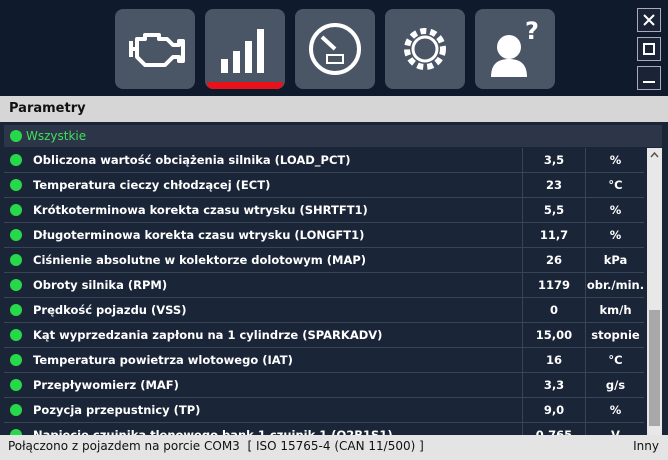 This screenshot has height=460, width=668. I want to click on close-button, so click(649, 20).